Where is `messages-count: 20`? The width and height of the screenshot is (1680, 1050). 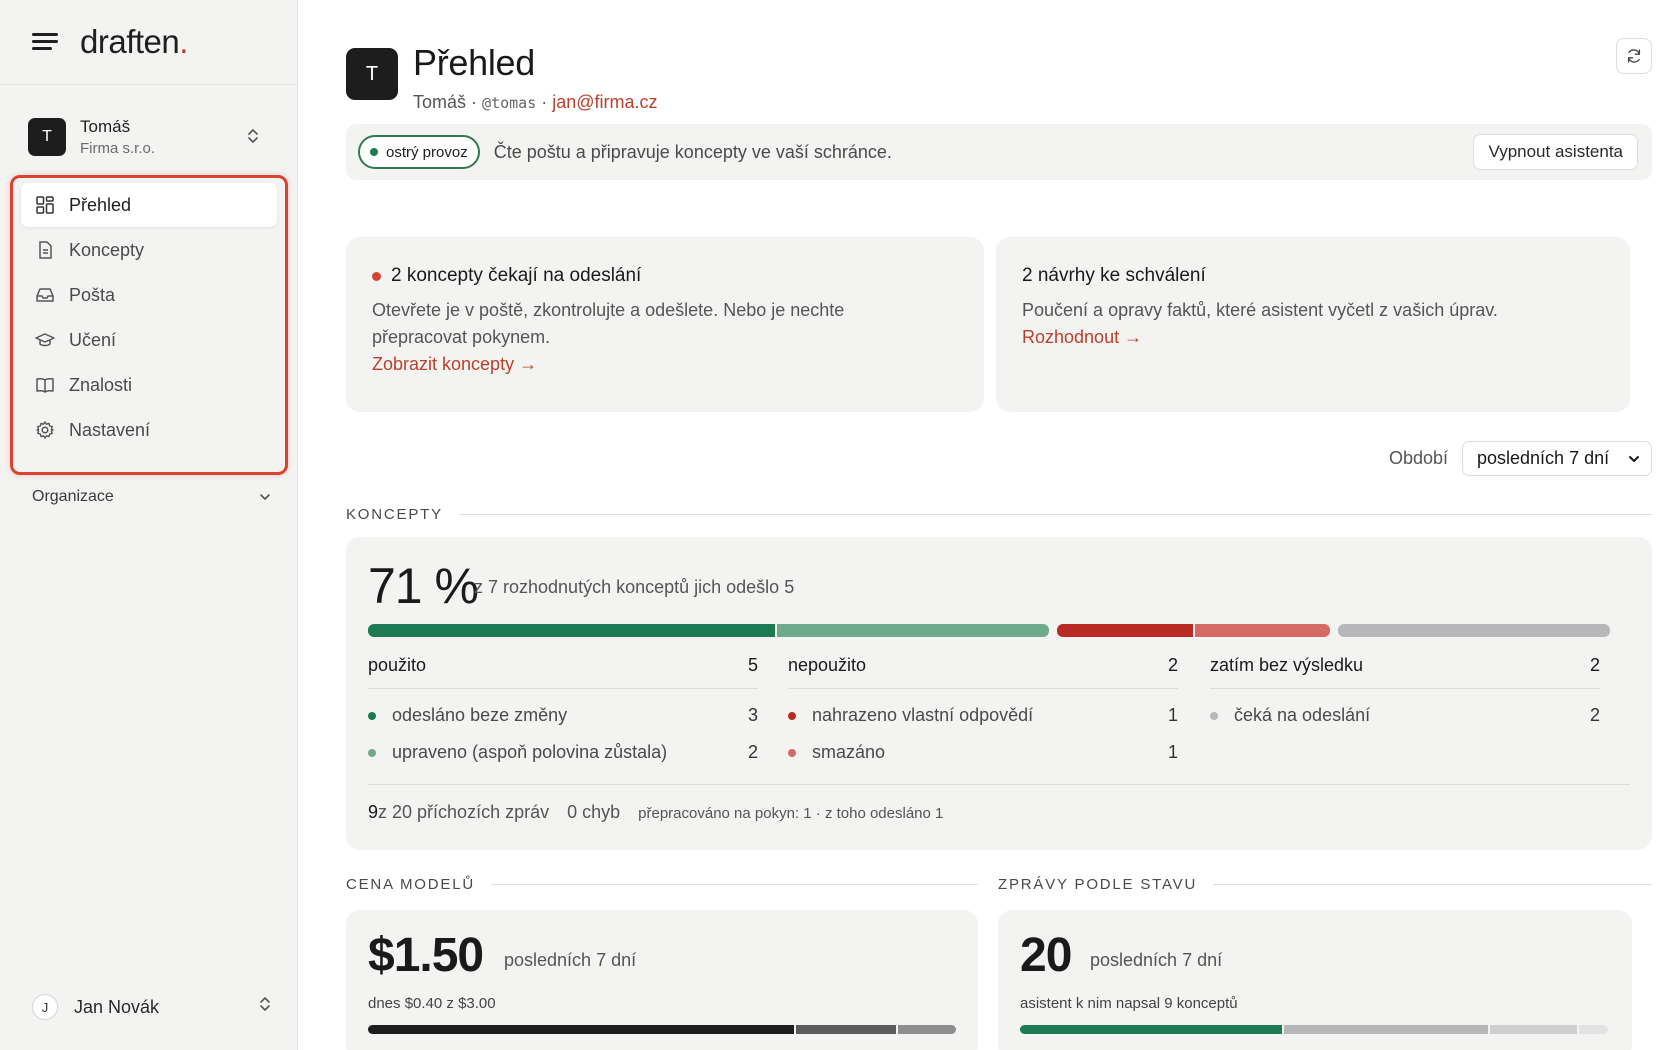
messages-count: 20 is located at coordinates (1046, 955).